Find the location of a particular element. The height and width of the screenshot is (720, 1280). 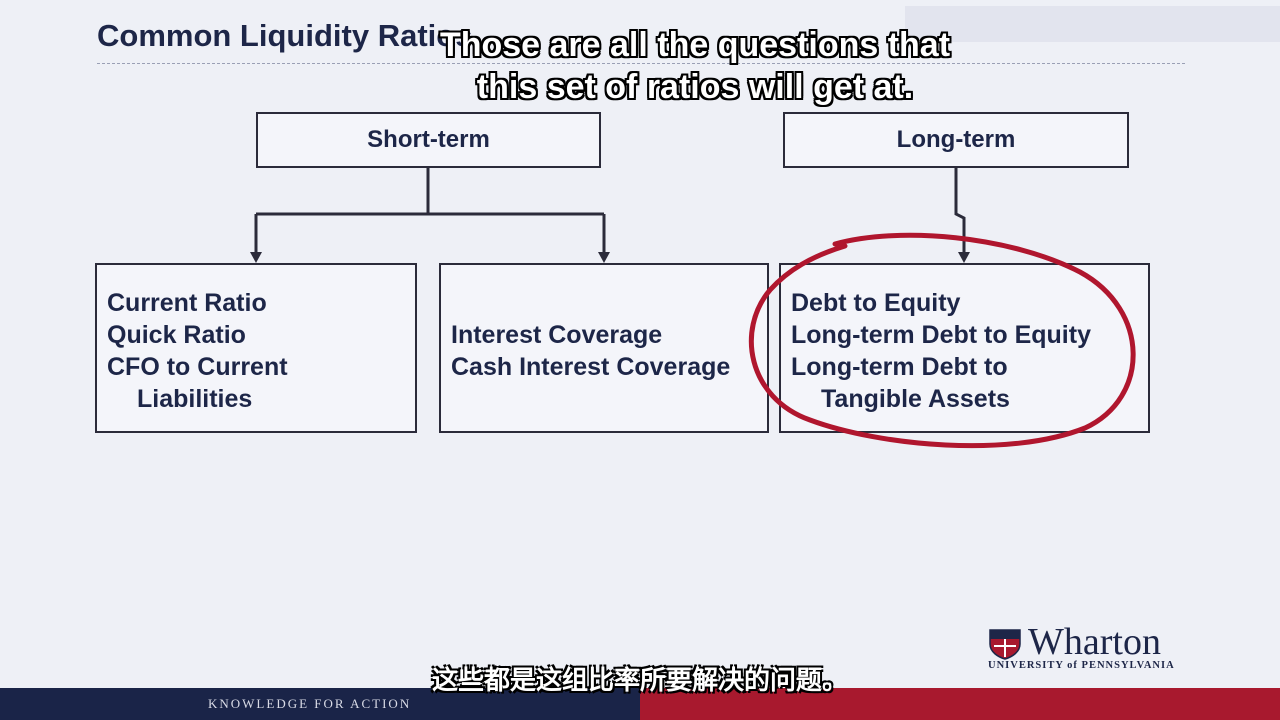

subtitle-line-1: Those are all the questions that is located at coordinates (695, 45).